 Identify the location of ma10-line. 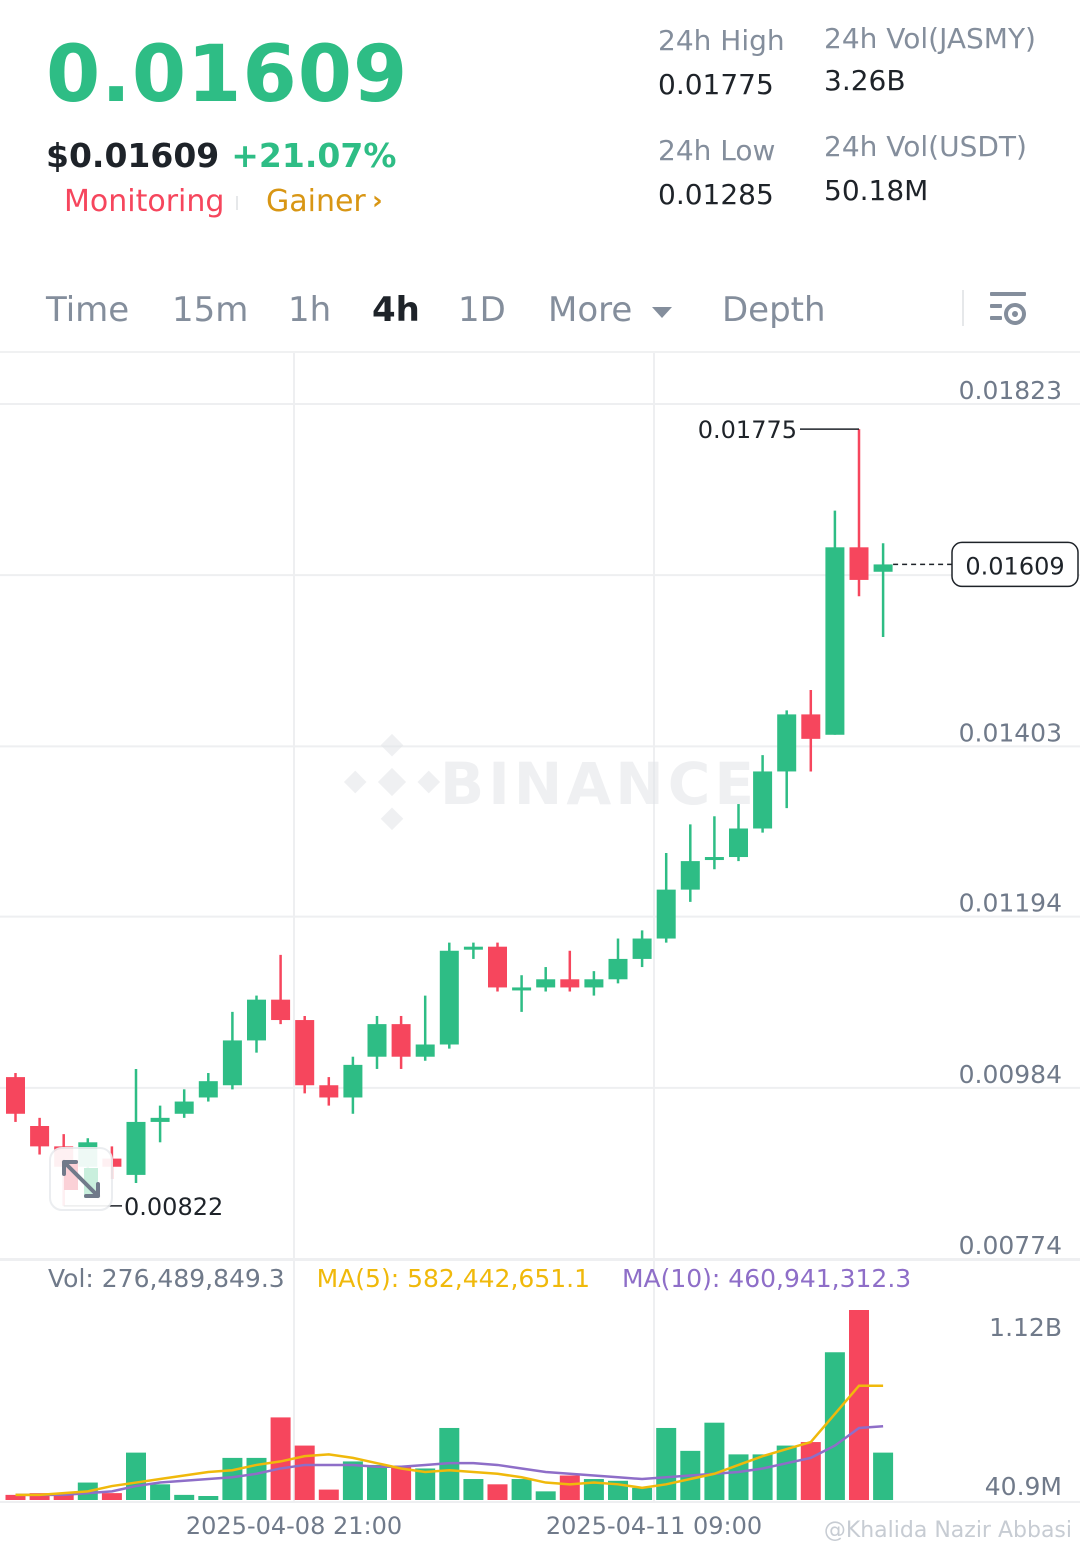
(449, 1460).